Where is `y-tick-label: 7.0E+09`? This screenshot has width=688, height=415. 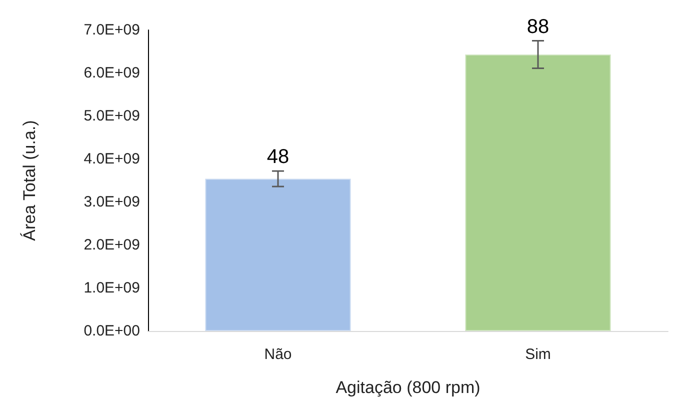
y-tick-label: 7.0E+09 is located at coordinates (112, 30).